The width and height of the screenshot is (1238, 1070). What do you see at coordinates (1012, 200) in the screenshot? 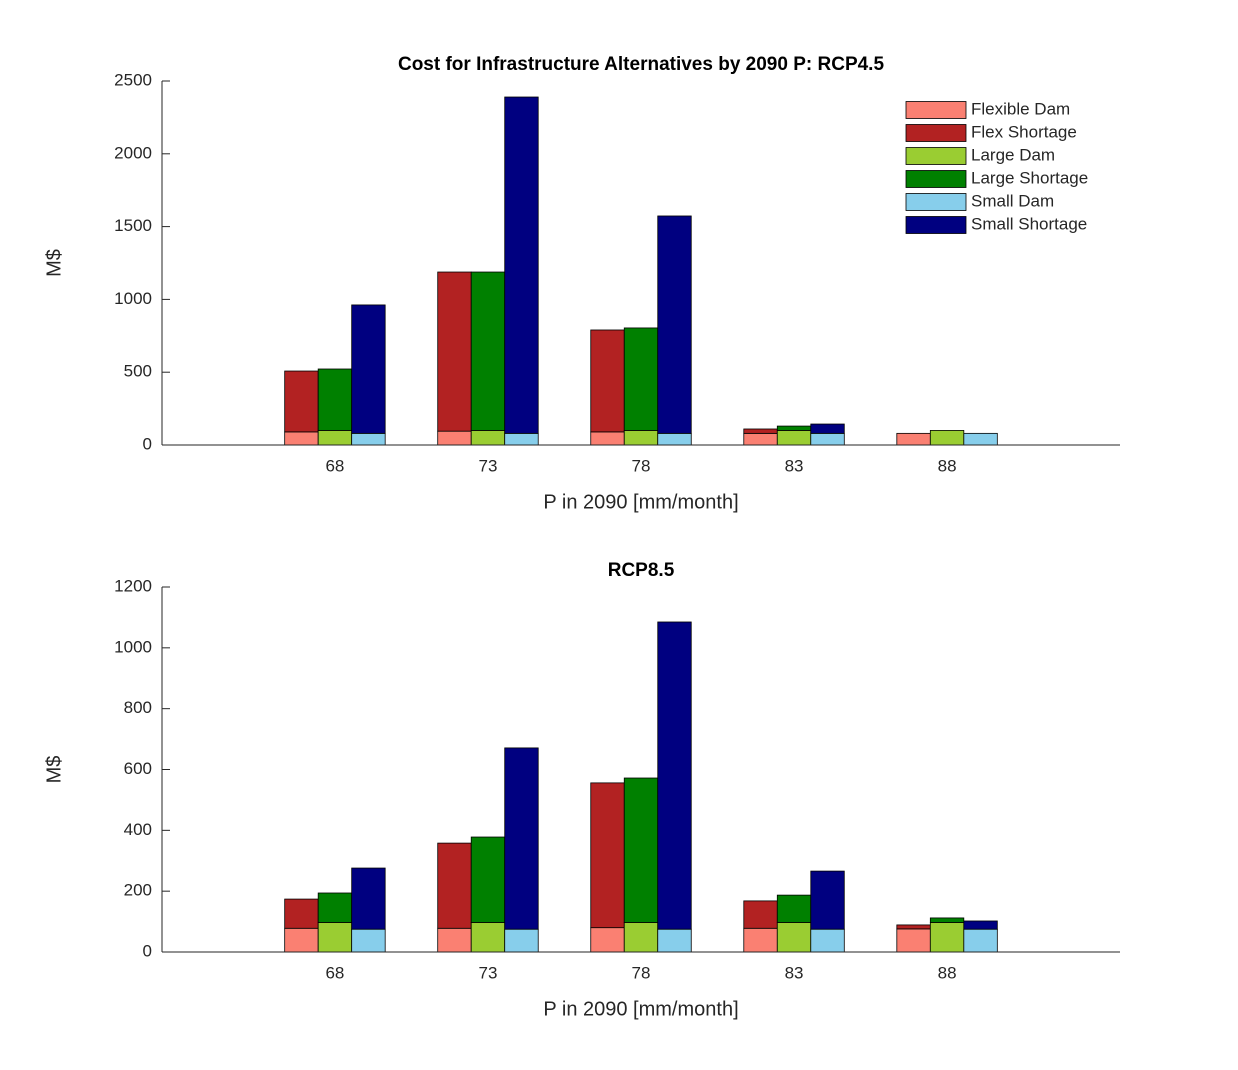
I see `legend-label: Small Dam` at bounding box center [1012, 200].